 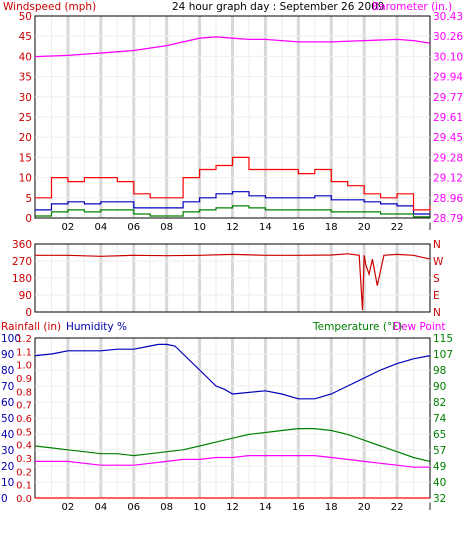 What do you see at coordinates (24, 472) in the screenshot?
I see `y-tick-label-rain-10: 0.2` at bounding box center [24, 472].